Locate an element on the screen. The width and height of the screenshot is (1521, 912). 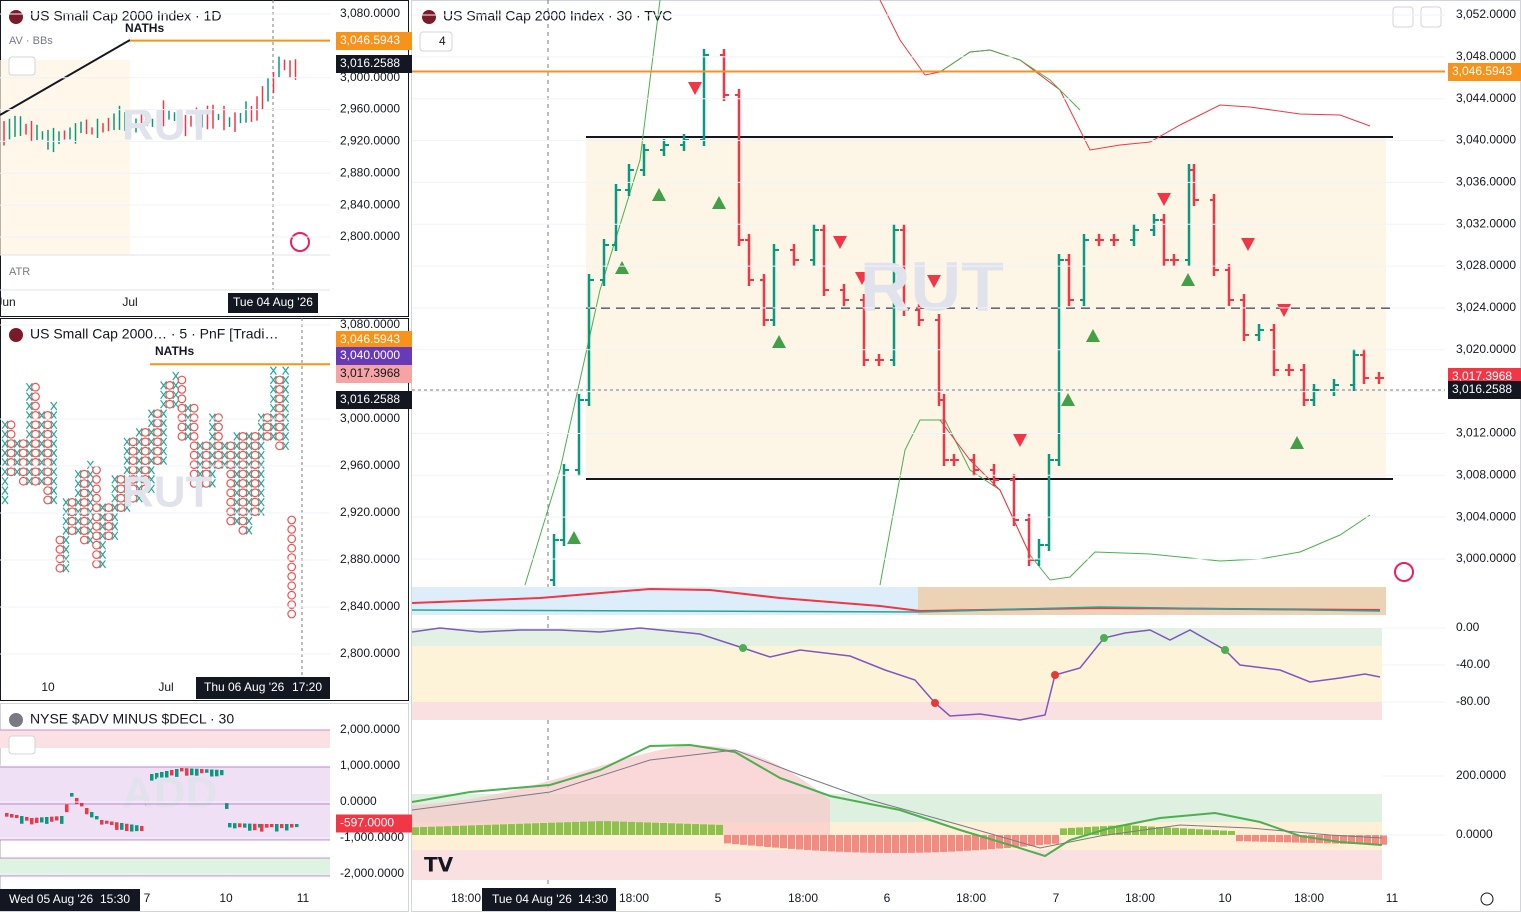
y-tick-label: 3,048.0000 is located at coordinates (1486, 56).